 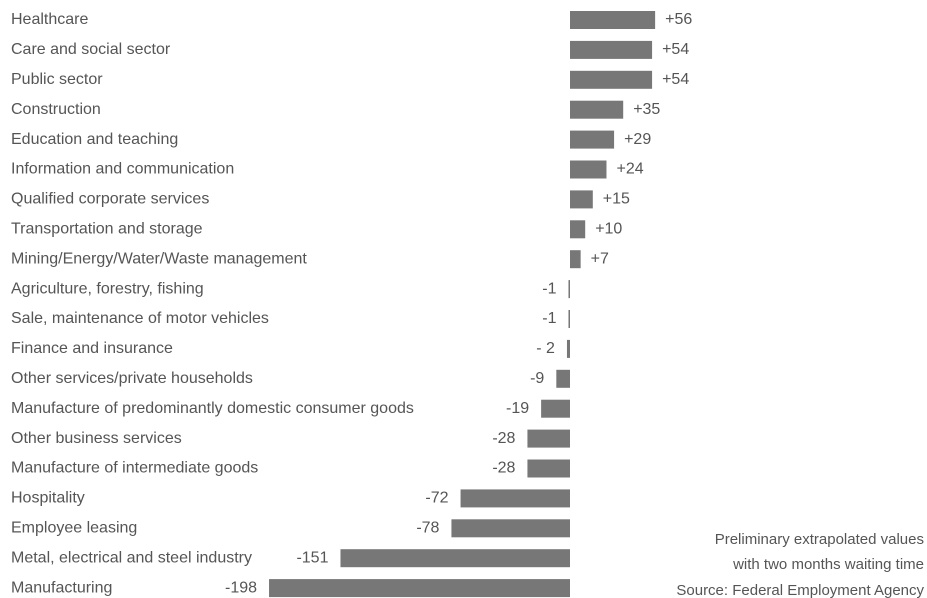 What do you see at coordinates (517, 408) in the screenshot?
I see `value-label: -19` at bounding box center [517, 408].